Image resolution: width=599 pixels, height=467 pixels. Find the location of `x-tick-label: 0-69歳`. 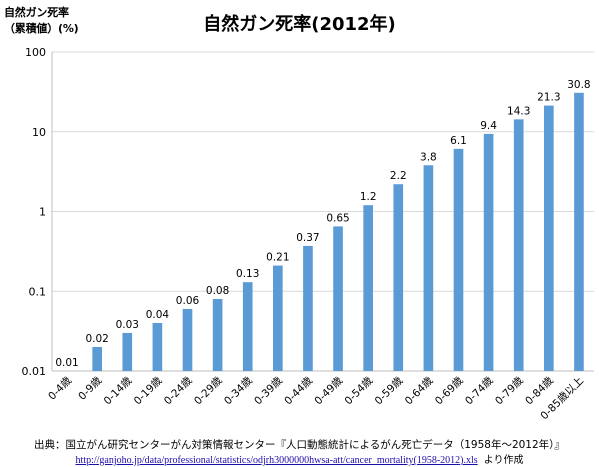

x-tick-label: 0-69歳 is located at coordinates (449, 390).